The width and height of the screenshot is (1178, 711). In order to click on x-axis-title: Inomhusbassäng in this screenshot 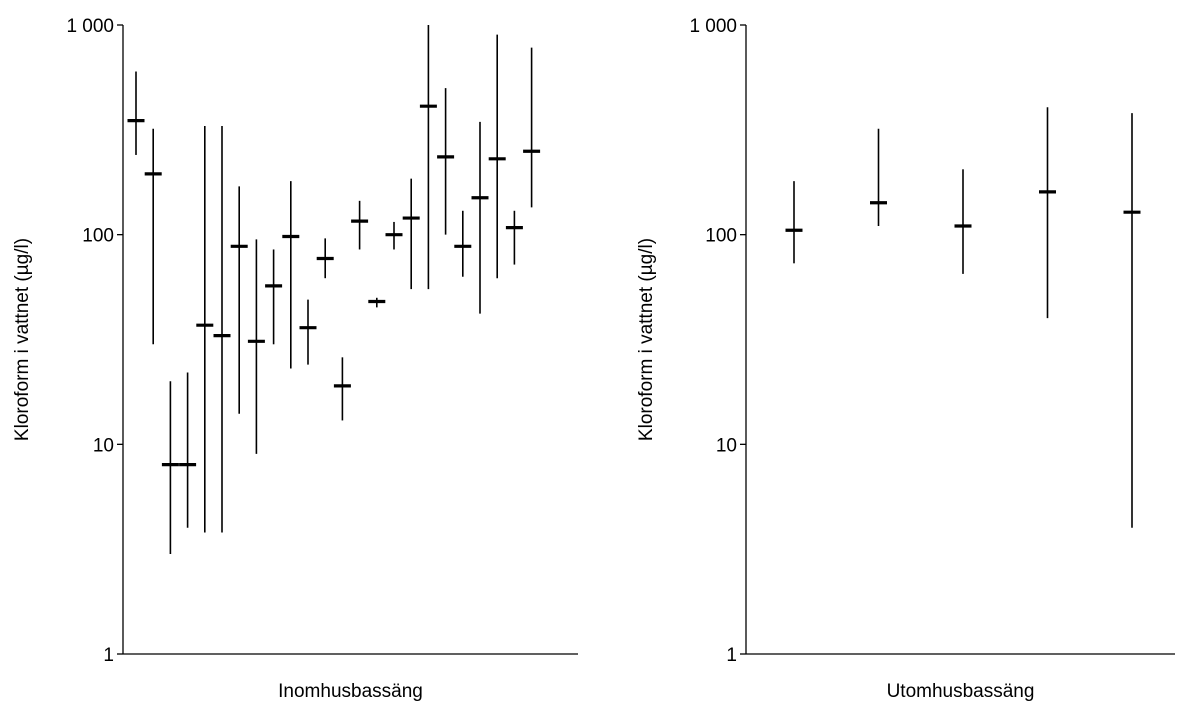, I will do `click(350, 691)`.